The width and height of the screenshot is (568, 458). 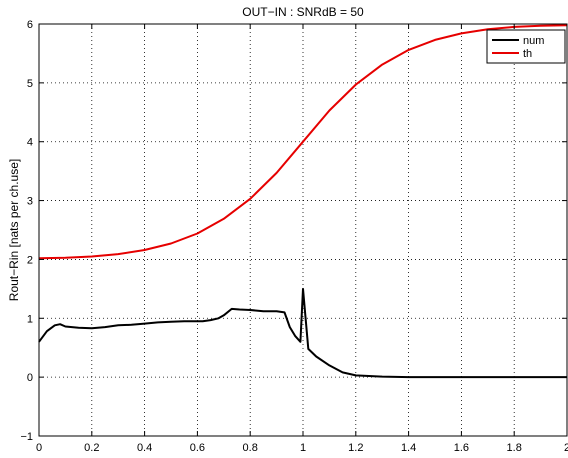 What do you see at coordinates (461, 448) in the screenshot?
I see `x-tick-label: 1.6` at bounding box center [461, 448].